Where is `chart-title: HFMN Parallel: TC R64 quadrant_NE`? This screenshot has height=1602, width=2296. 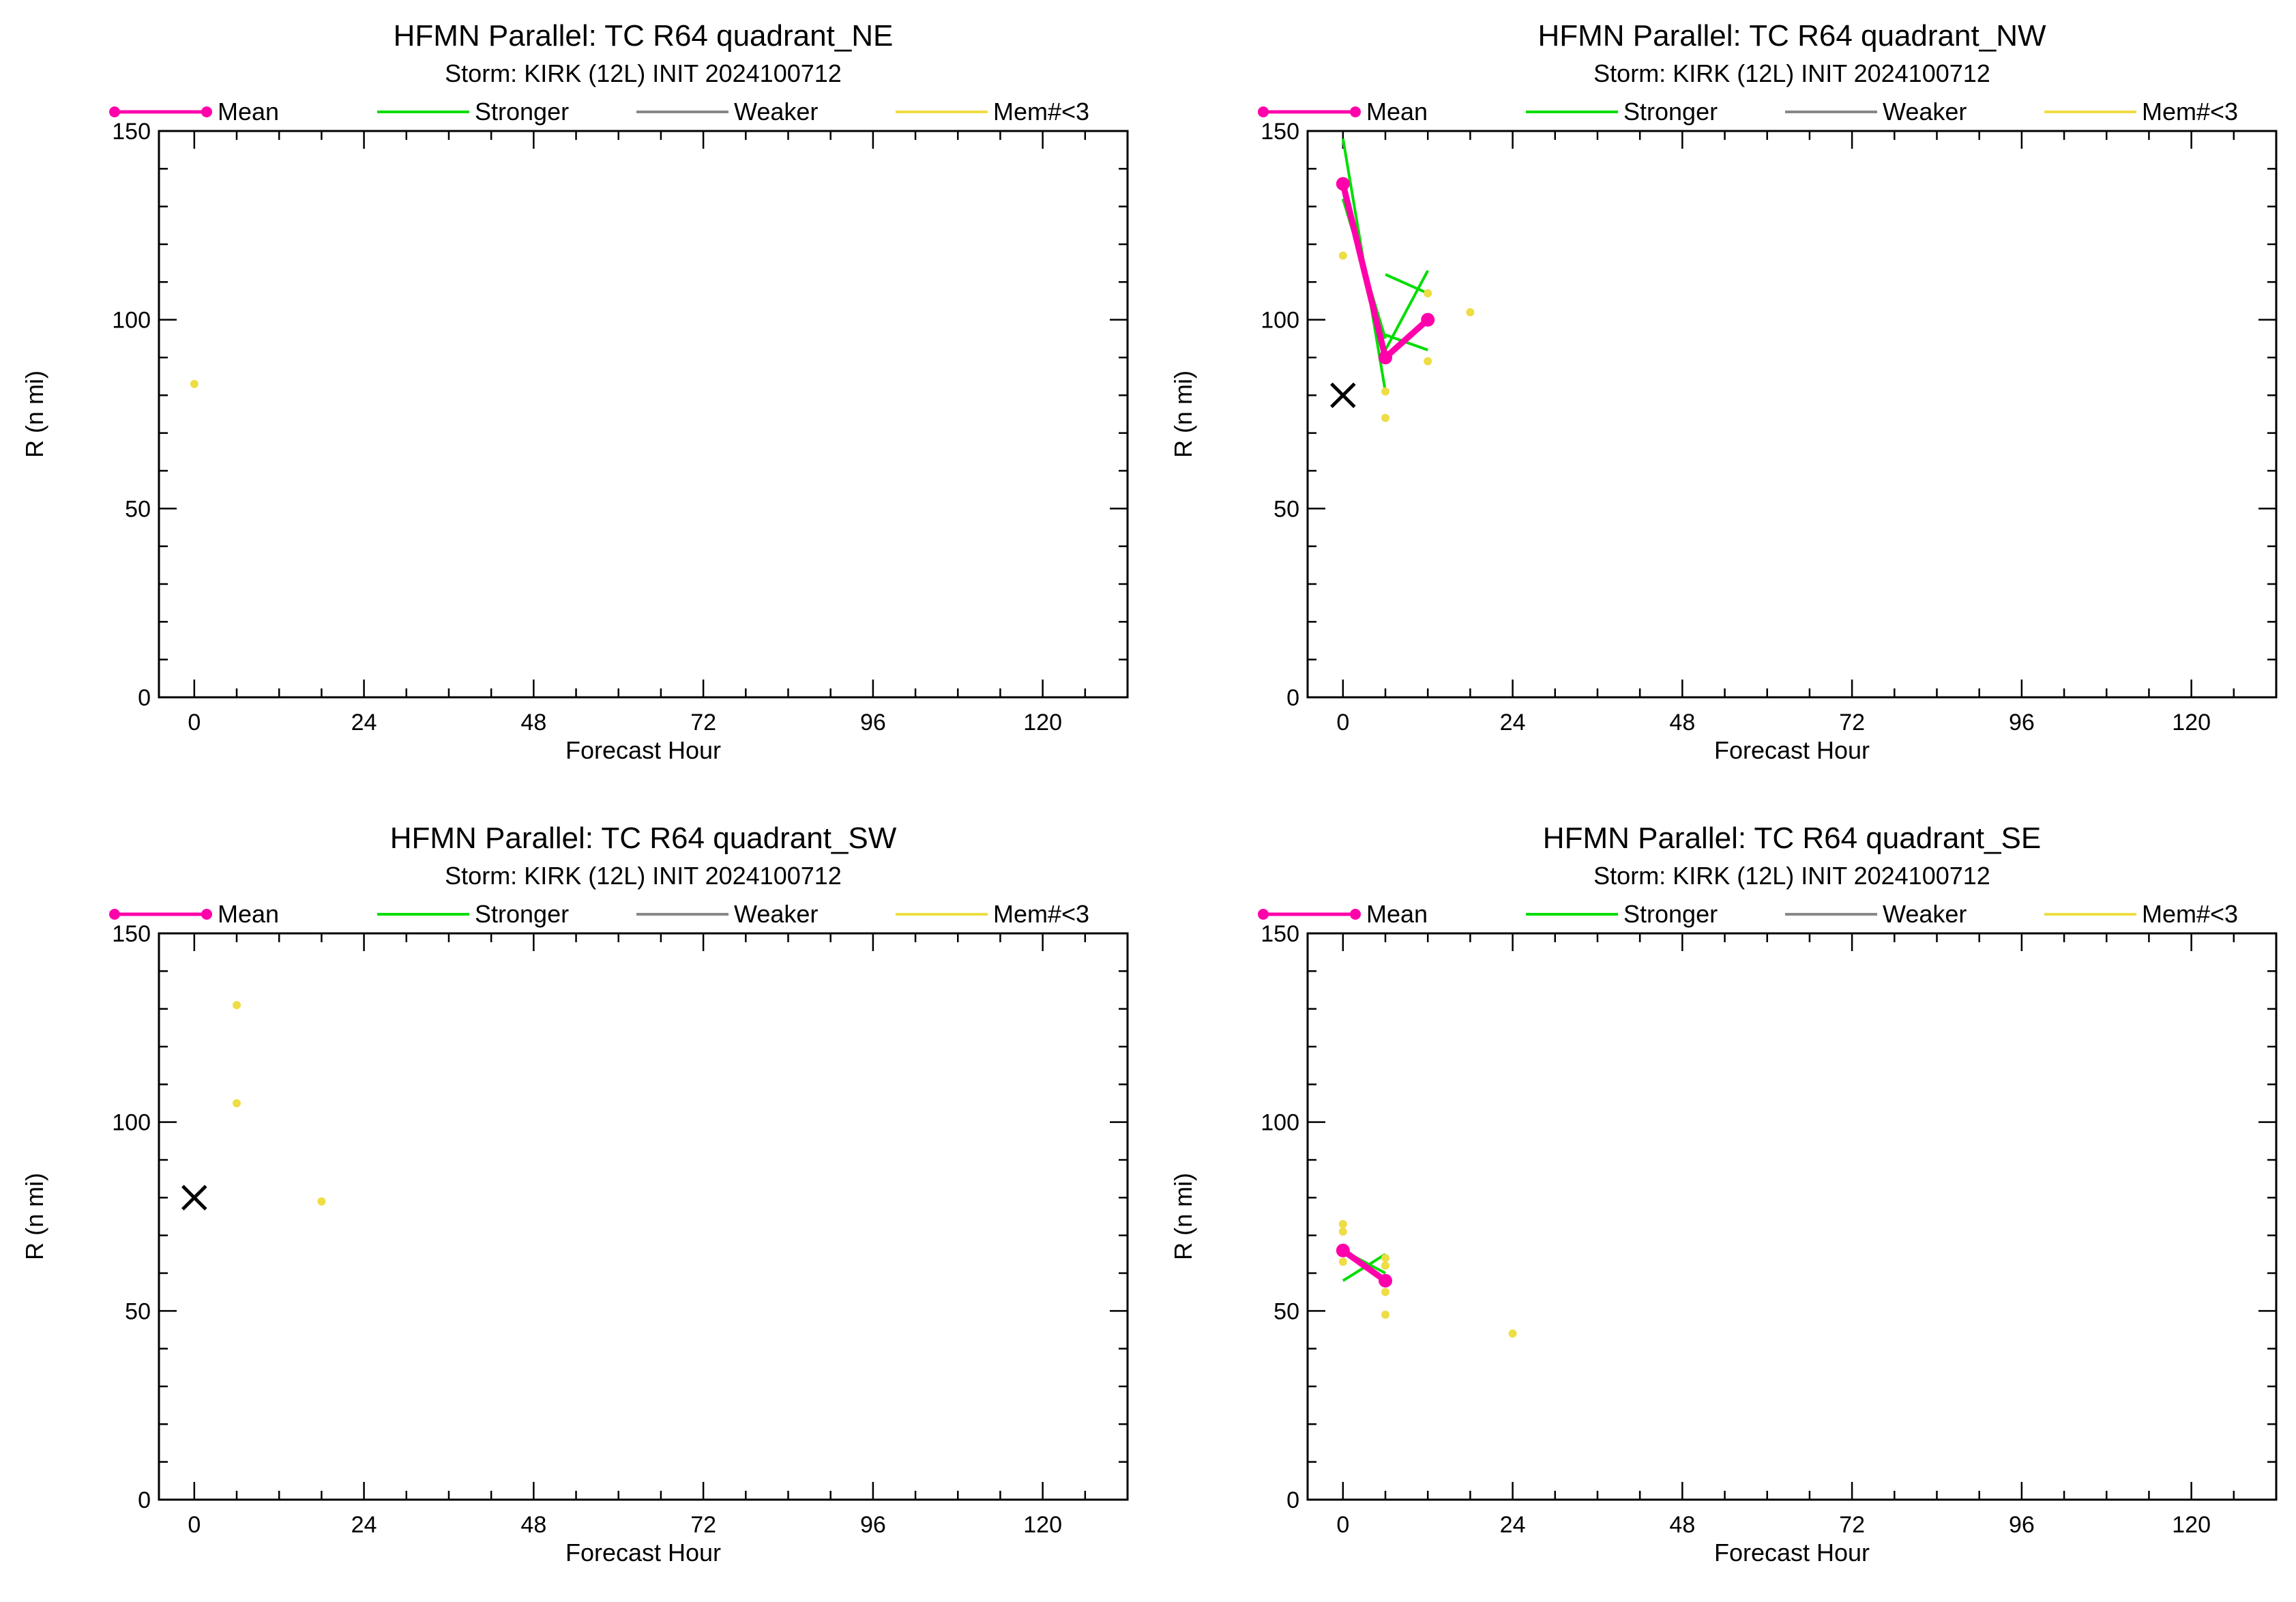
chart-title: HFMN Parallel: TC R64 quadrant_NE is located at coordinates (644, 36).